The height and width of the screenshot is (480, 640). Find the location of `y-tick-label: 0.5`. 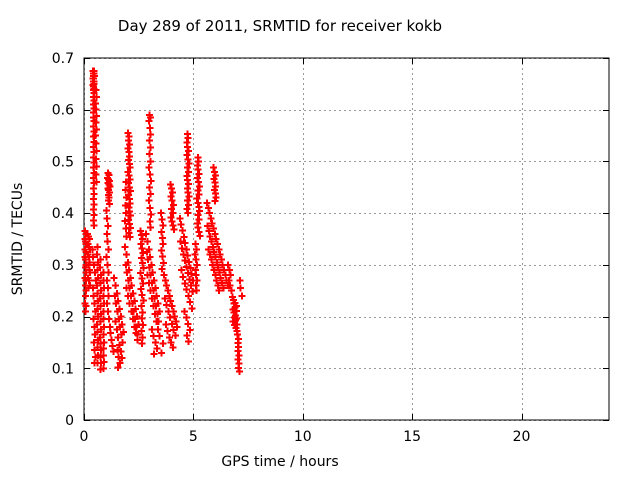

y-tick-label: 0.5 is located at coordinates (63, 162).